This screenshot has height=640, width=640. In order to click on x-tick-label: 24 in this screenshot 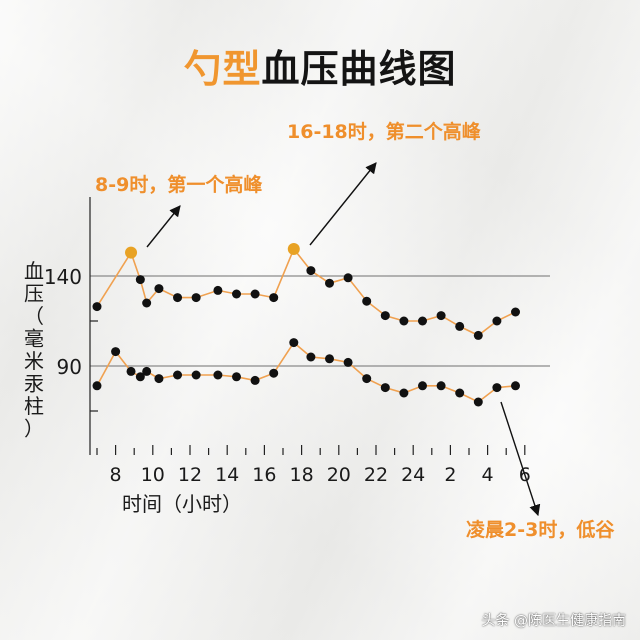, I will do `click(413, 475)`.